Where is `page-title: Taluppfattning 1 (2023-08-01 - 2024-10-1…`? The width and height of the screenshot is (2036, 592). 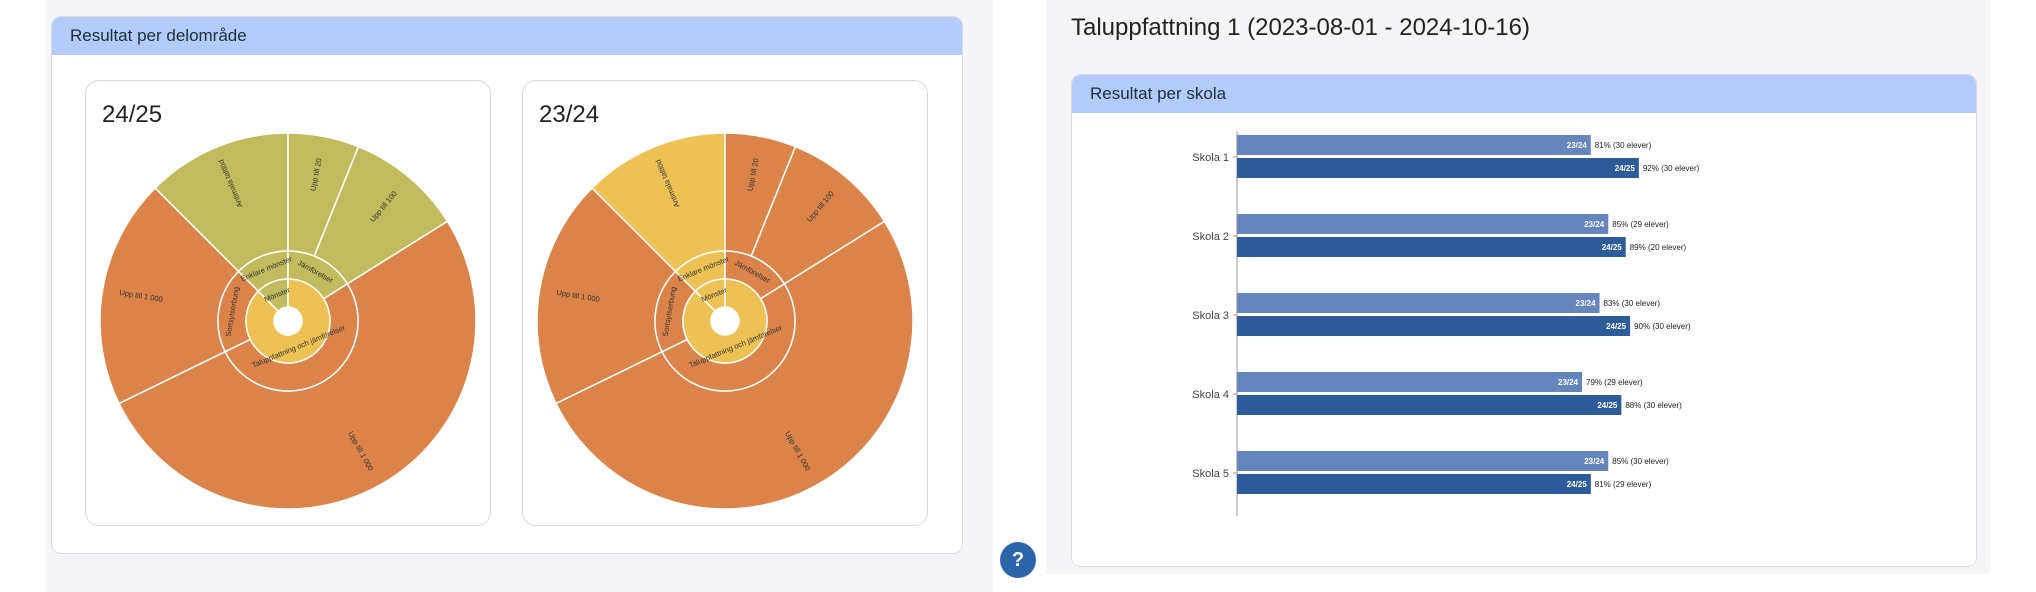 page-title: Taluppfattning 1 (2023-08-01 - 2024-10-1… is located at coordinates (1300, 27).